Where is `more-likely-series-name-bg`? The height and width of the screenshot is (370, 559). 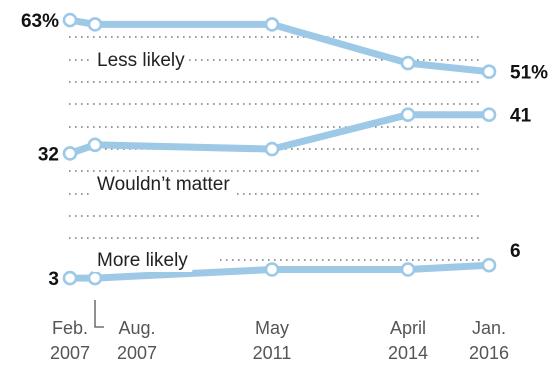
more-likely-series-name-bg is located at coordinates (143, 260).